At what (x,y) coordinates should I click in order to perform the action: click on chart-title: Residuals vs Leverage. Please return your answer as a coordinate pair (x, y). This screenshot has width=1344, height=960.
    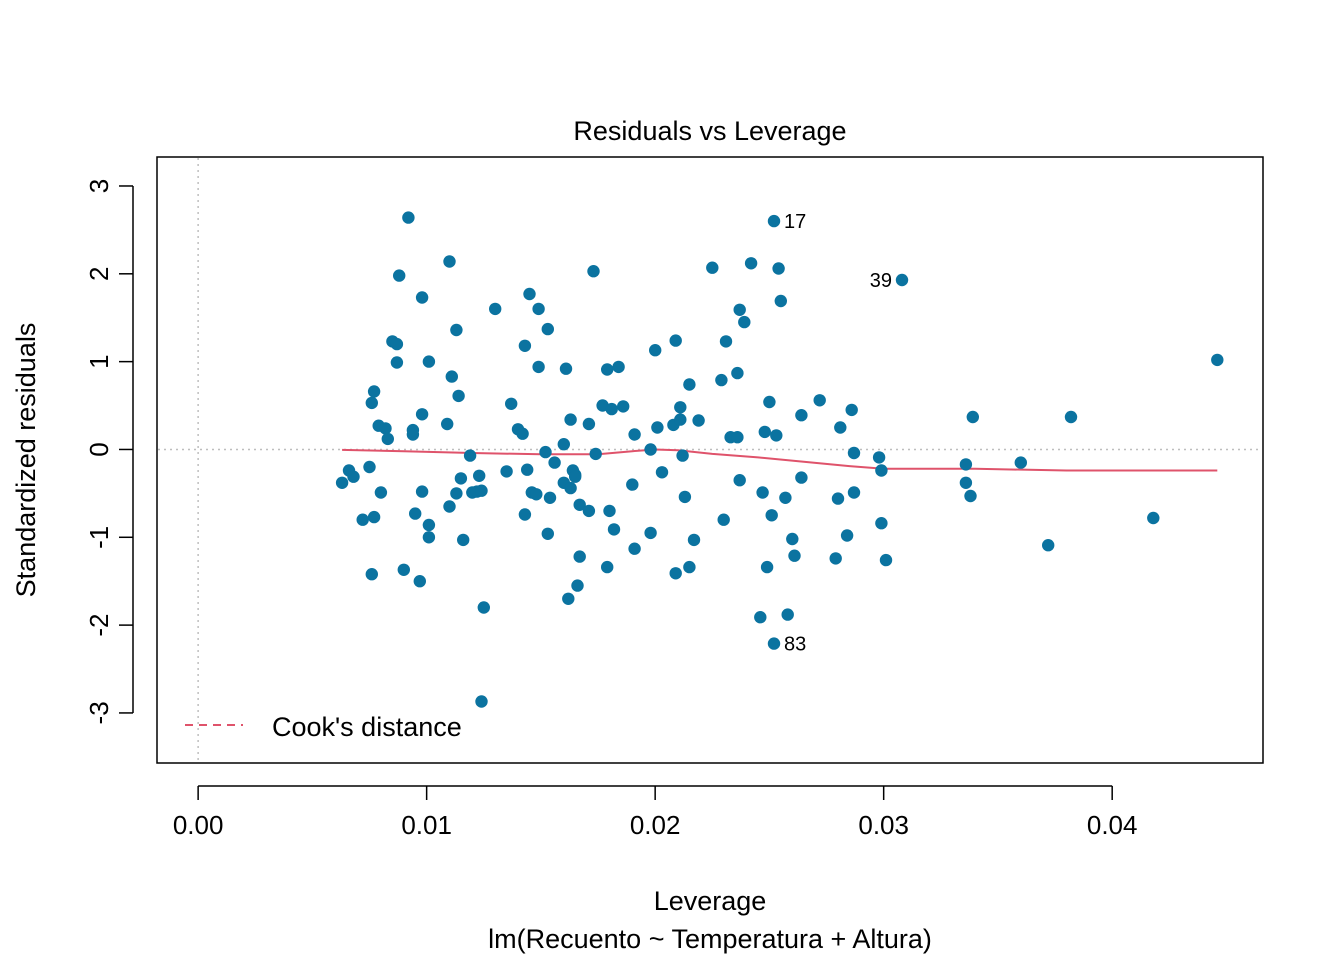
    Looking at the image, I should click on (709, 131).